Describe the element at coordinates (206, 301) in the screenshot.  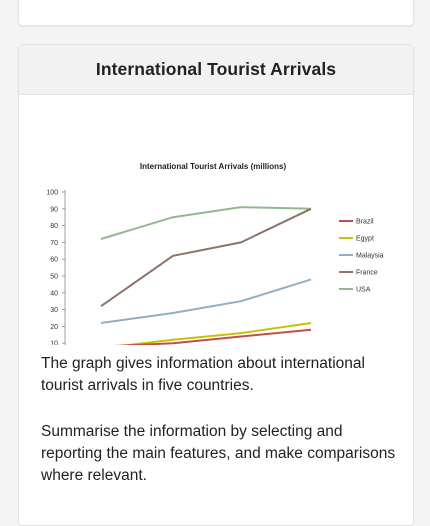
I see `series-line-malaysia` at that location.